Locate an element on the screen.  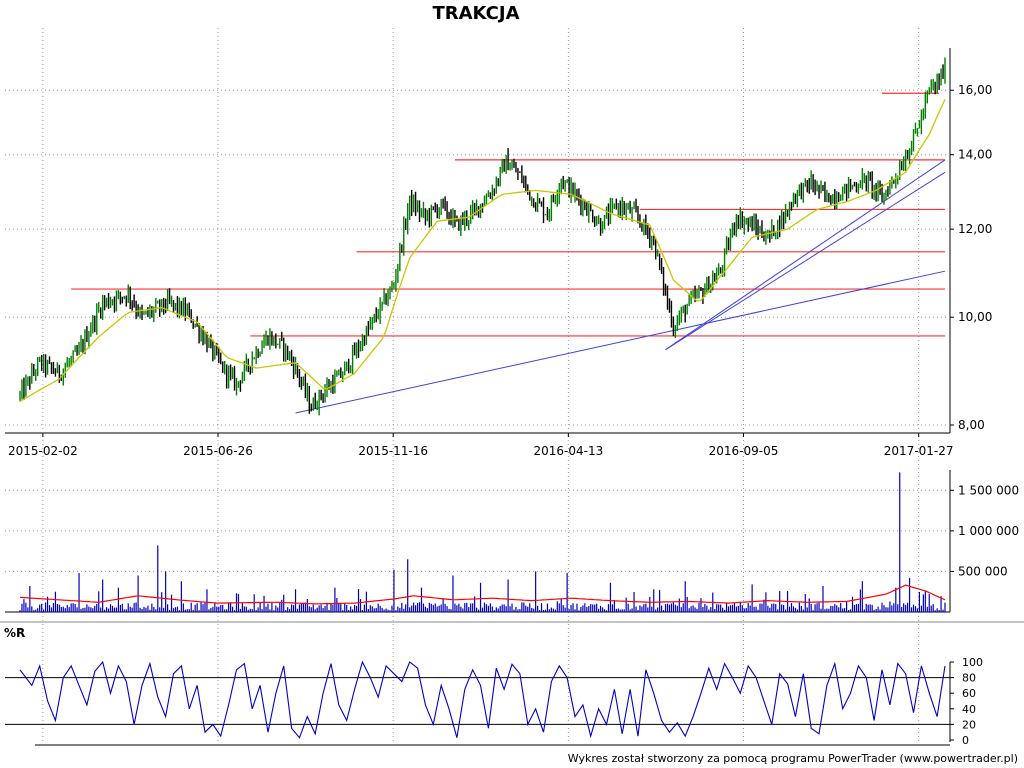
date-label: 2015-02-02 is located at coordinates (43, 451).